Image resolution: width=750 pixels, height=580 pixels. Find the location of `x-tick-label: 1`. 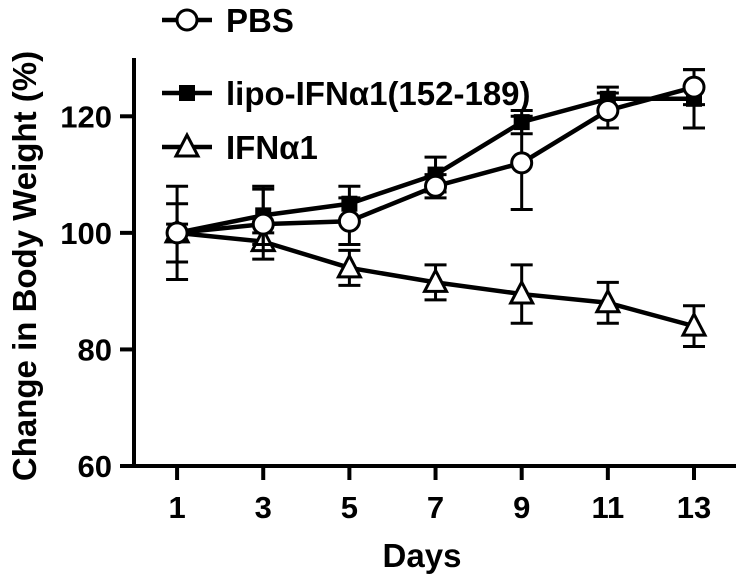

x-tick-label: 1 is located at coordinates (176, 507).